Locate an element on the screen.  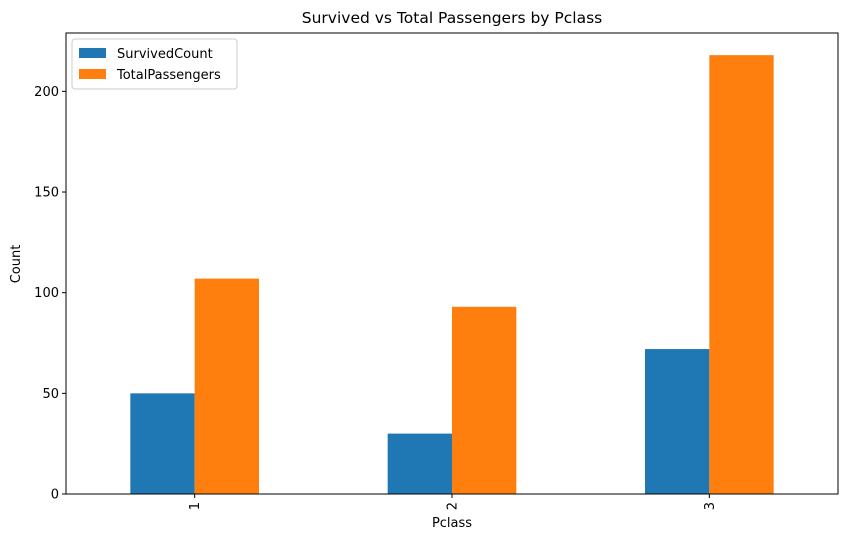
y-tick-label-150: 150 is located at coordinates (46, 193).